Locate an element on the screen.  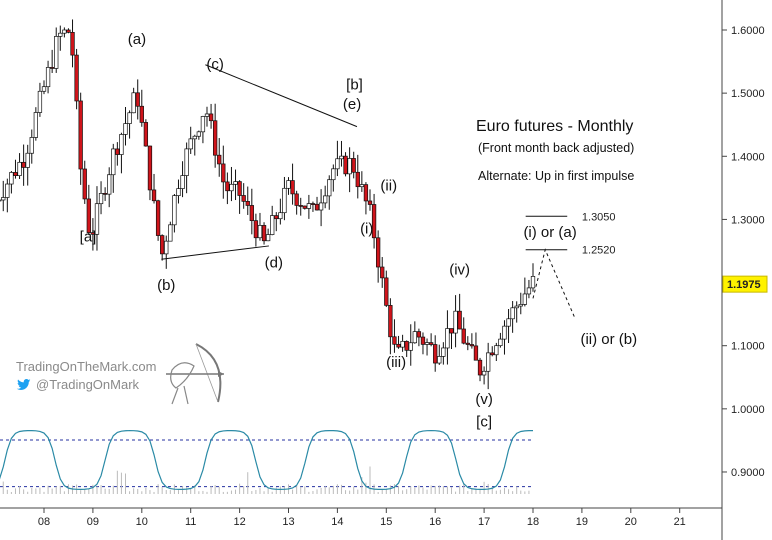
chart-note: Alternate: Up in first impulse is located at coordinates (556, 176).